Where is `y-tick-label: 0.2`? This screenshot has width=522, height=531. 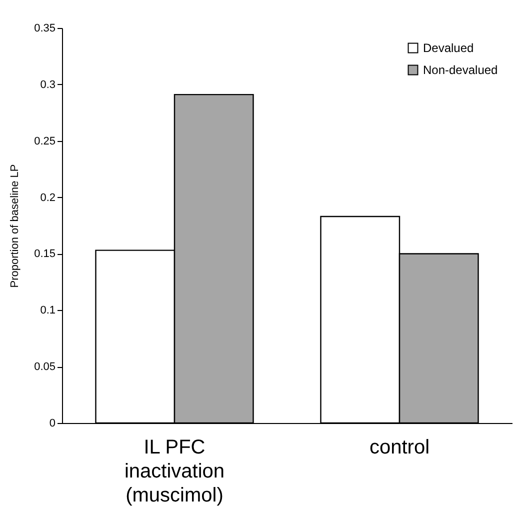
y-tick-label: 0.2 is located at coordinates (48, 198).